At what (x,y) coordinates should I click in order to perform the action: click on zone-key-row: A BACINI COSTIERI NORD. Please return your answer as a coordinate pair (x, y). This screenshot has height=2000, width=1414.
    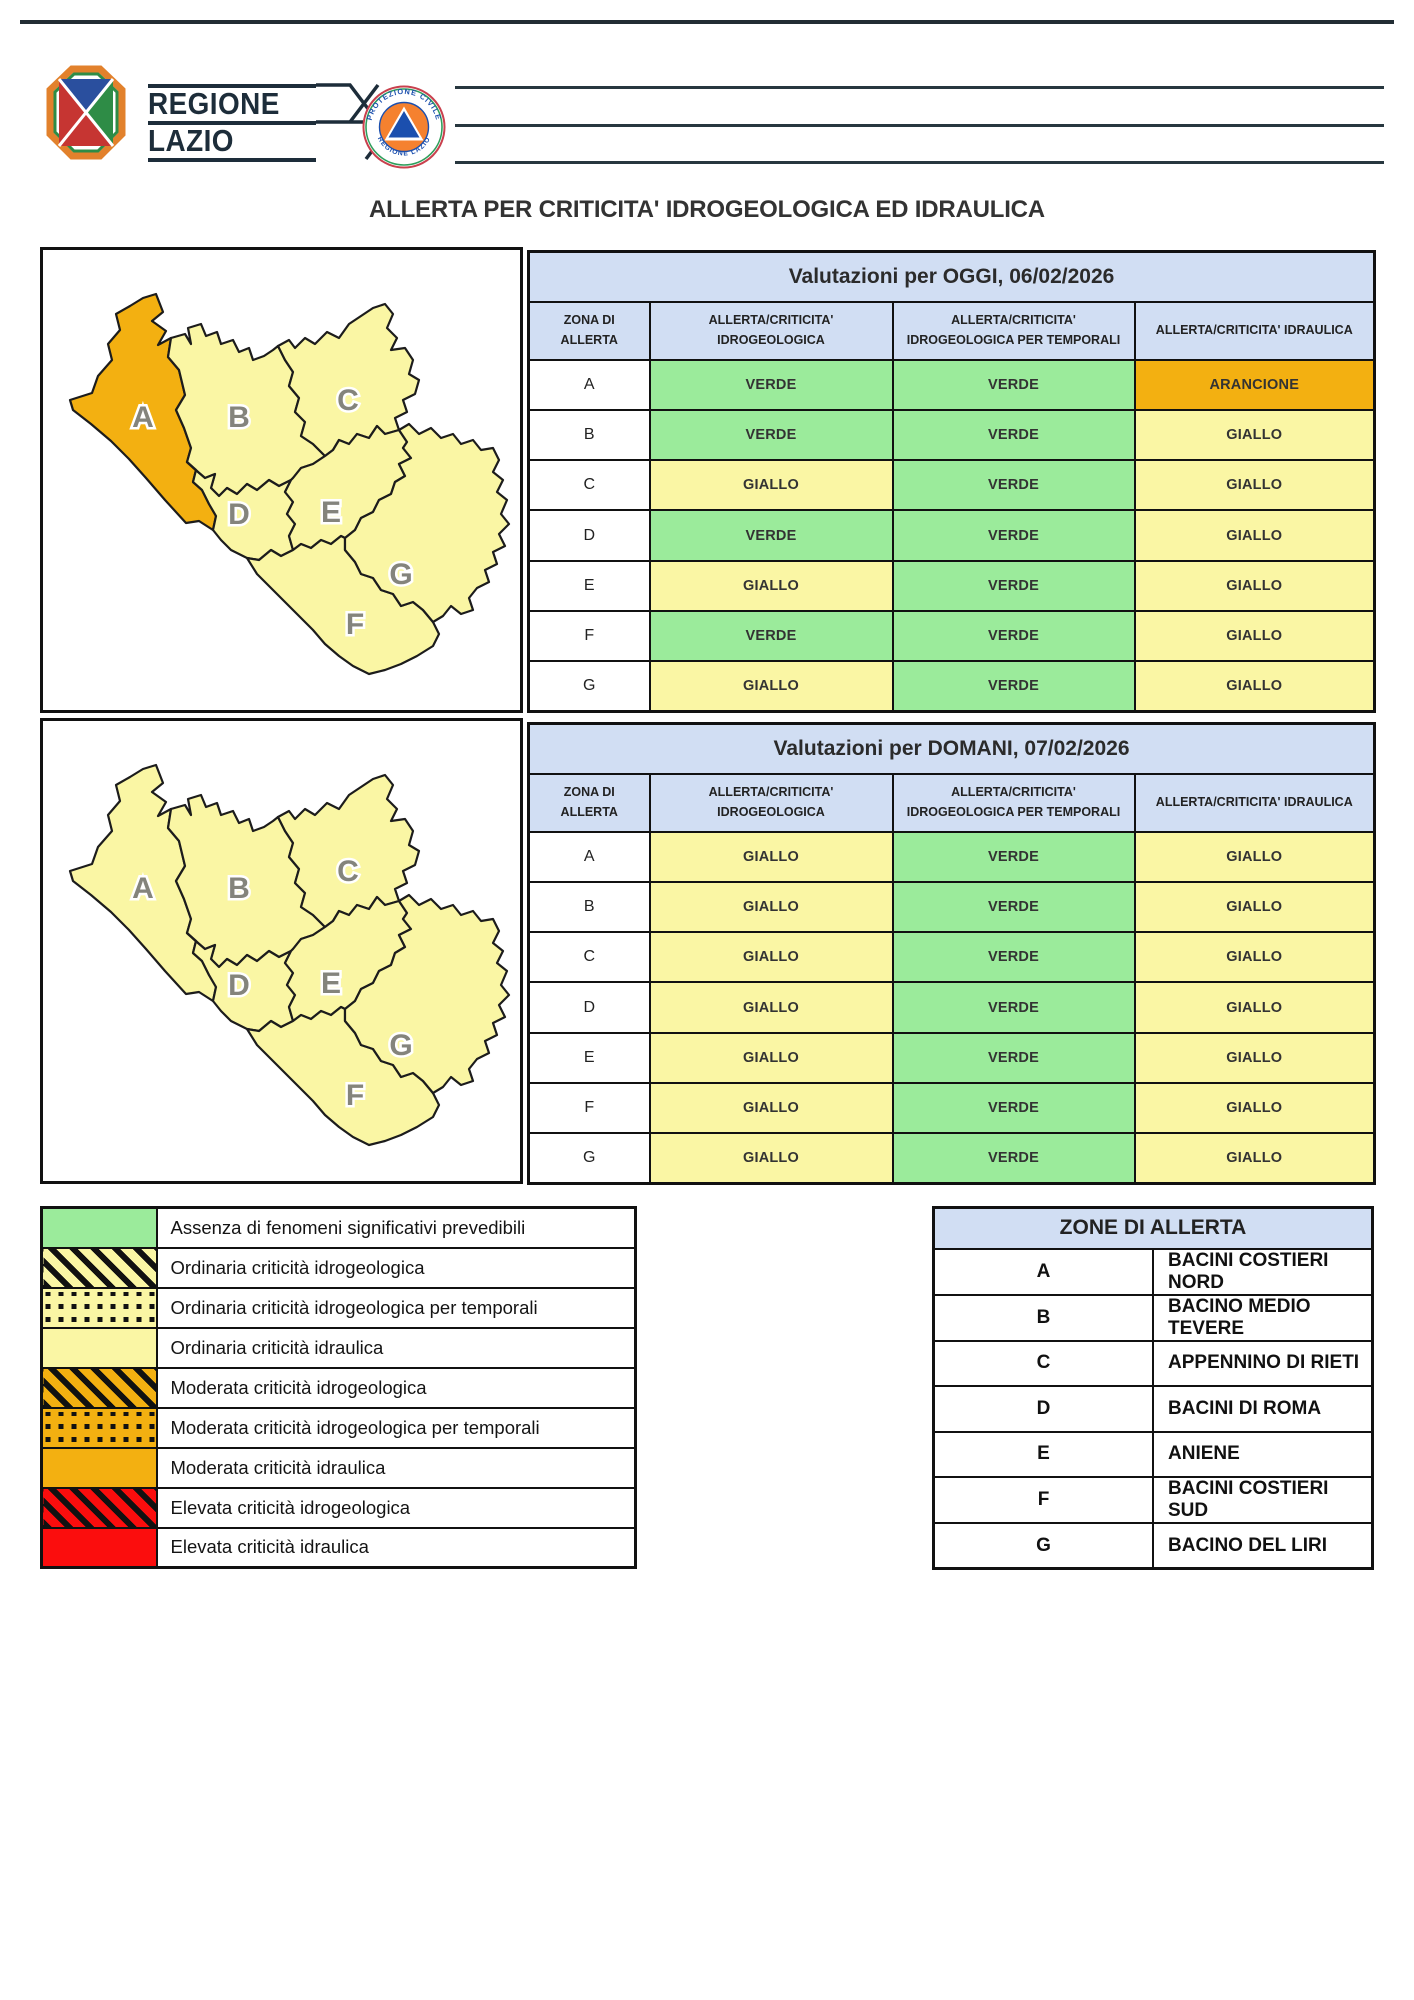
    Looking at the image, I should click on (1153, 1271).